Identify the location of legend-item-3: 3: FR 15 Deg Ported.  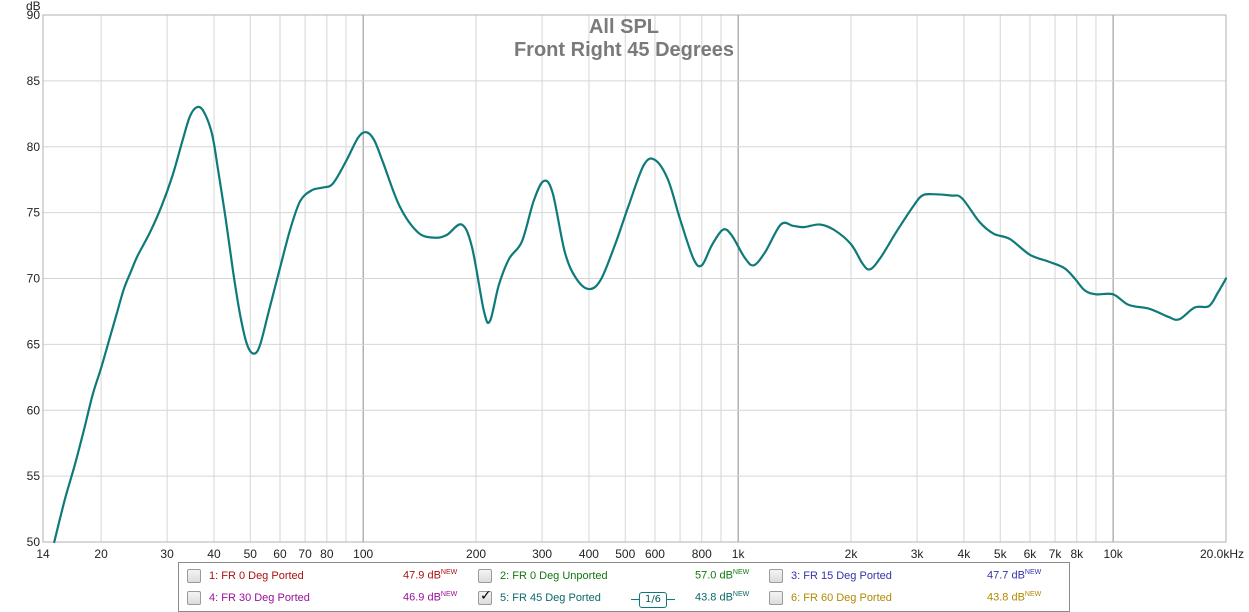
(830, 576).